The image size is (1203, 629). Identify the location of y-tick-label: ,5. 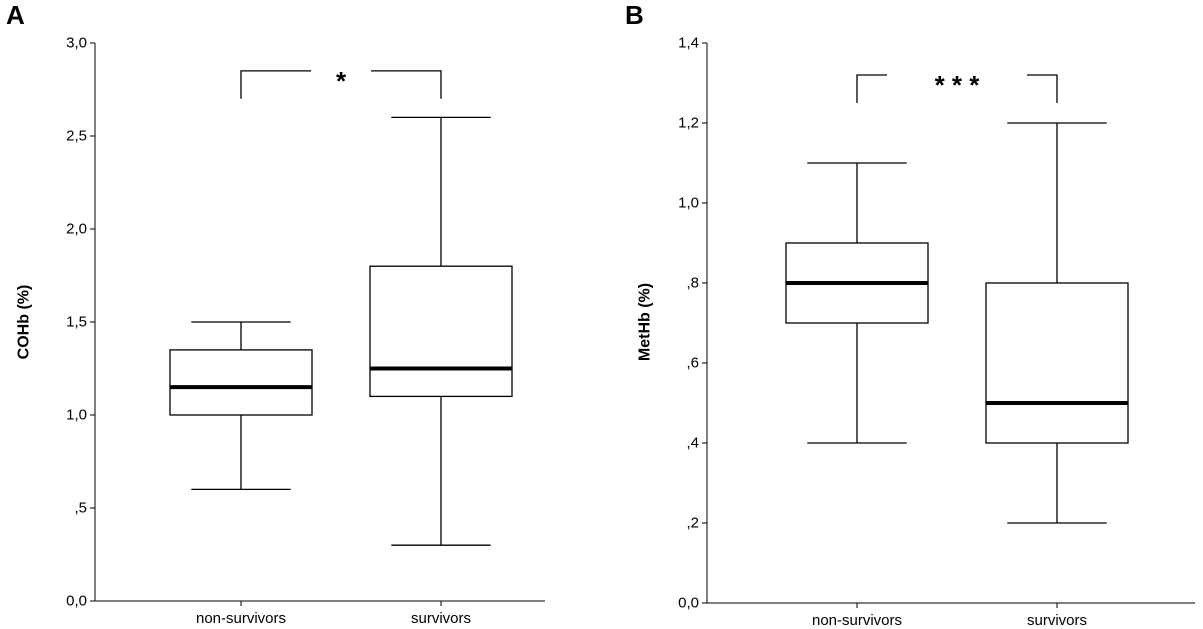
(80, 508).